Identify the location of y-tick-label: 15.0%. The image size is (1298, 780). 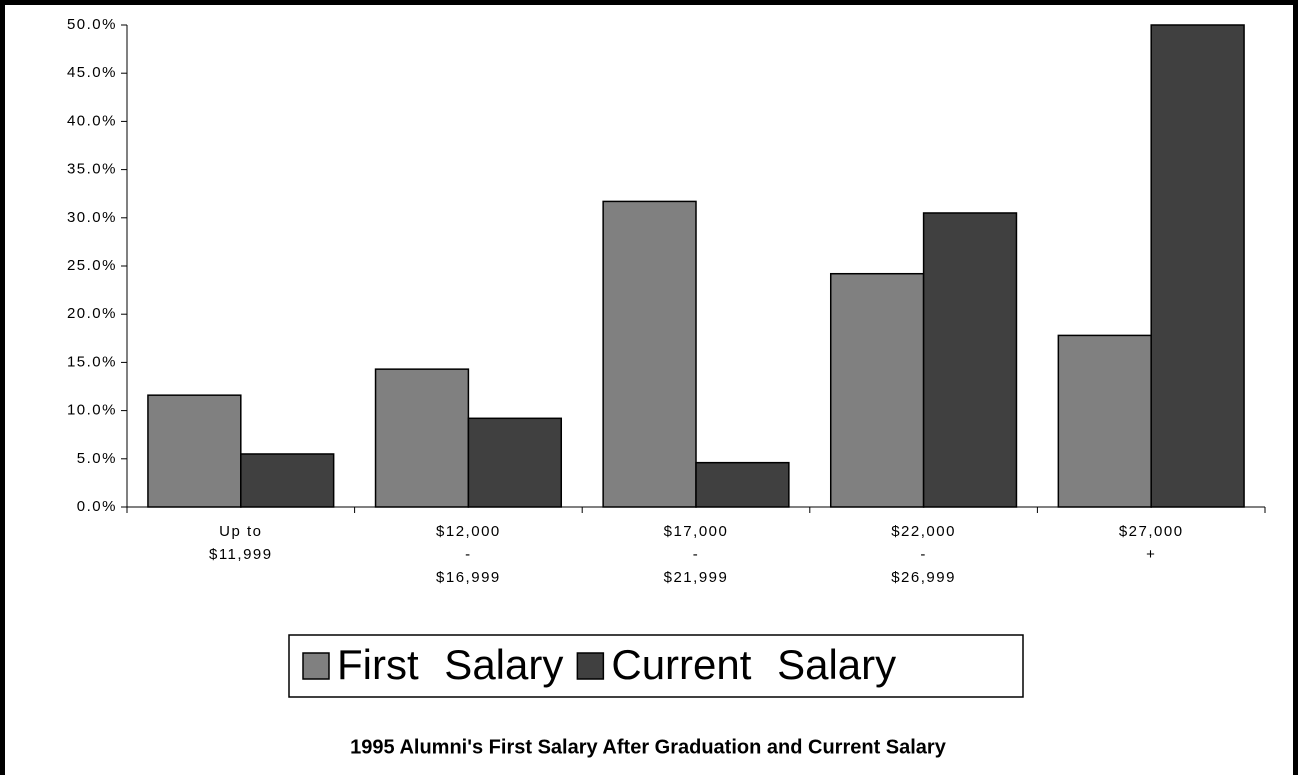
(92, 361).